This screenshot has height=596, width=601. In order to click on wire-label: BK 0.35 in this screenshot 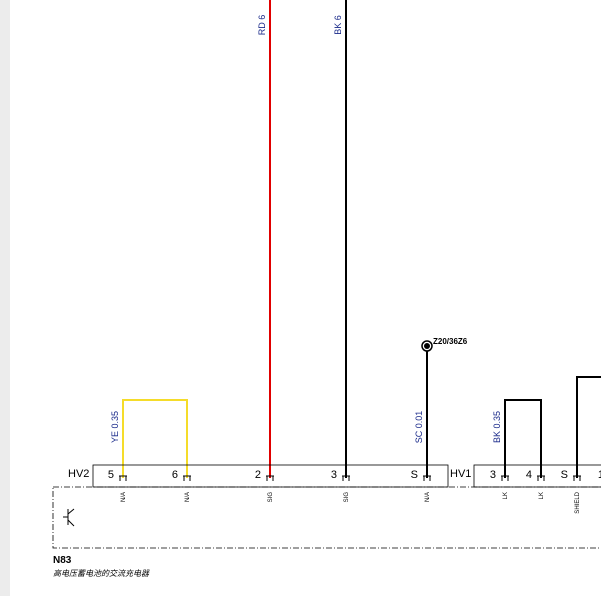, I will do `click(497, 427)`.